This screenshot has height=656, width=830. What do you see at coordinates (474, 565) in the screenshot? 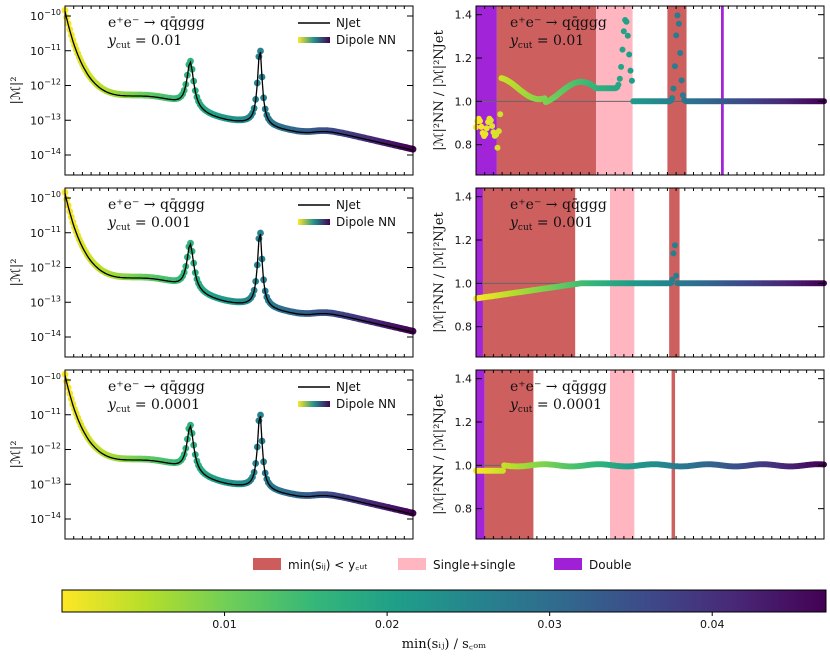
I see `legend-single: Single+single` at bounding box center [474, 565].